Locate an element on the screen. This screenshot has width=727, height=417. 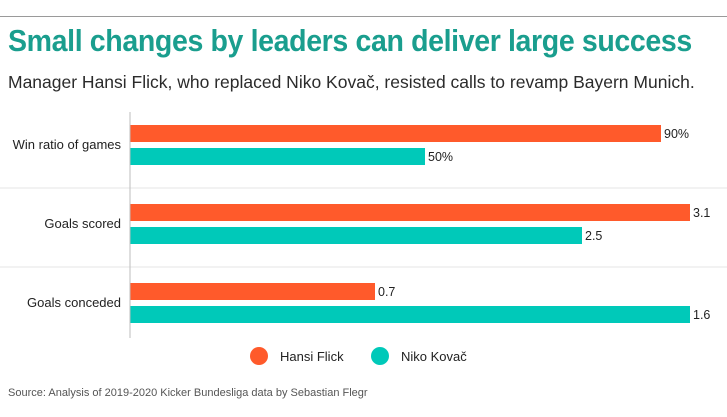
bar-value-label: 0.7 is located at coordinates (386, 292).